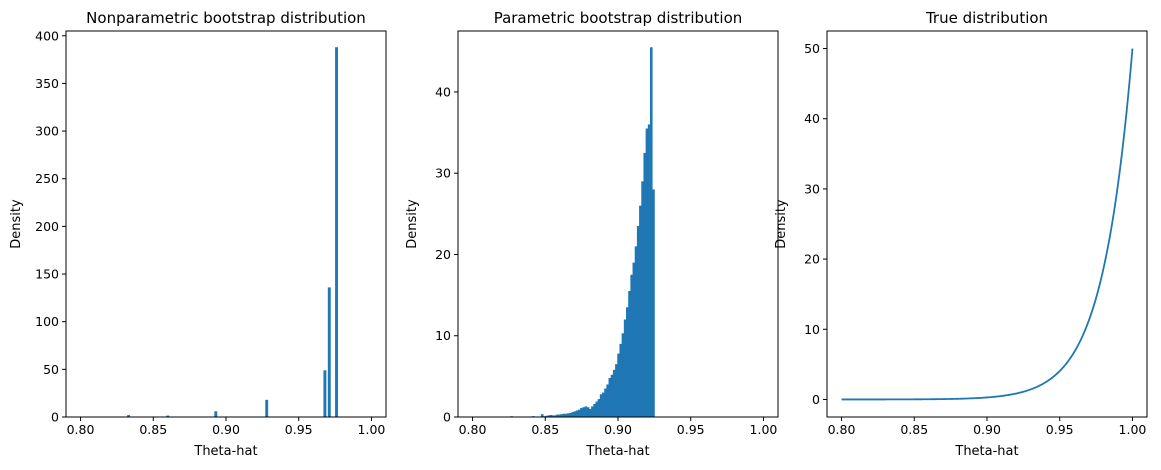 Image resolution: width=1161 pixels, height=470 pixels. What do you see at coordinates (47, 35) in the screenshot?
I see `y-tick-label: 400` at bounding box center [47, 35].